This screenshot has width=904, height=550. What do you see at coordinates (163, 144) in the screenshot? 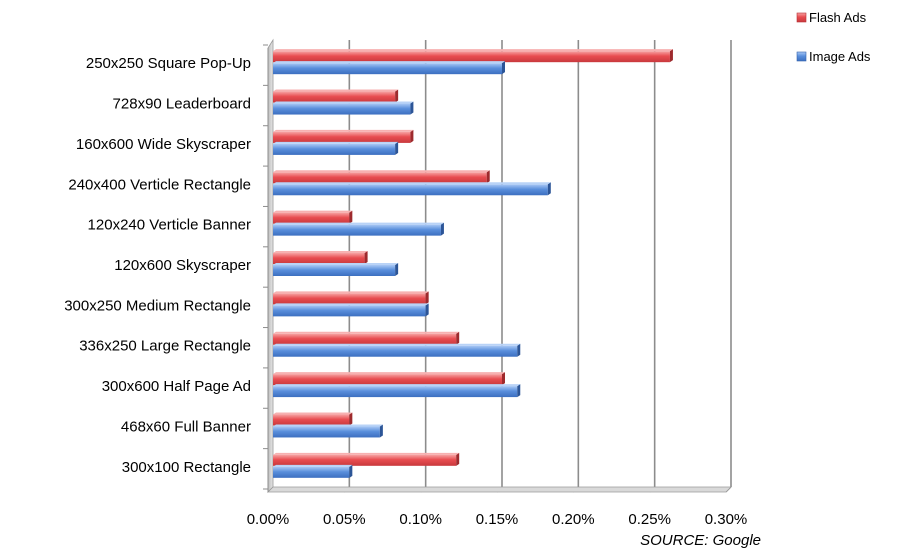
I see `category-label: 160x600 Wide Skyscraper` at bounding box center [163, 144].